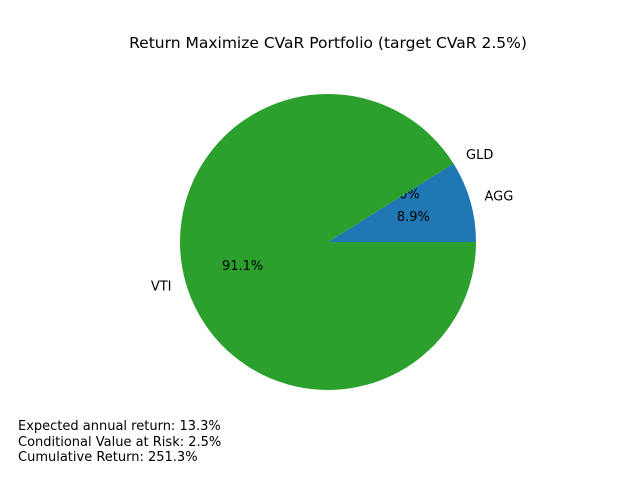 This screenshot has height=480, width=640. What do you see at coordinates (479, 155) in the screenshot?
I see `slice-label-gld: GLD` at bounding box center [479, 155].